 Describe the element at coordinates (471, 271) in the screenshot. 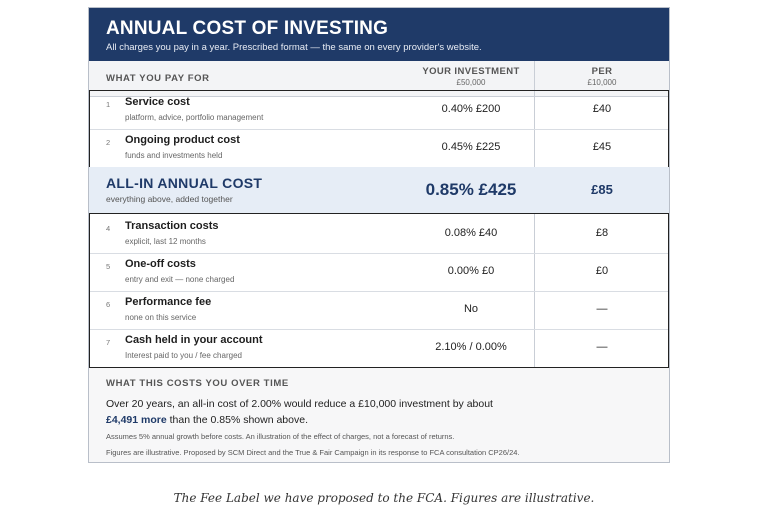

I see `row-investment-value: 0.00% £0` at that location.